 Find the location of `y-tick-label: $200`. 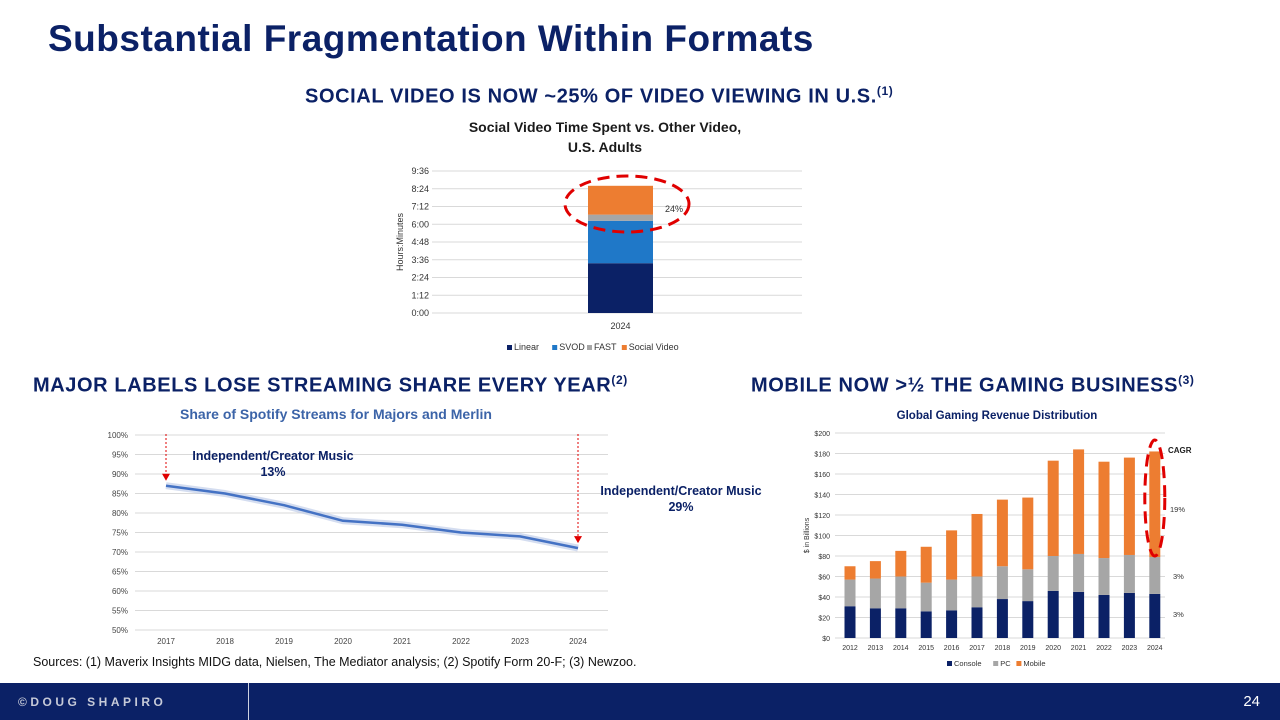

y-tick-label: $200 is located at coordinates (822, 434).